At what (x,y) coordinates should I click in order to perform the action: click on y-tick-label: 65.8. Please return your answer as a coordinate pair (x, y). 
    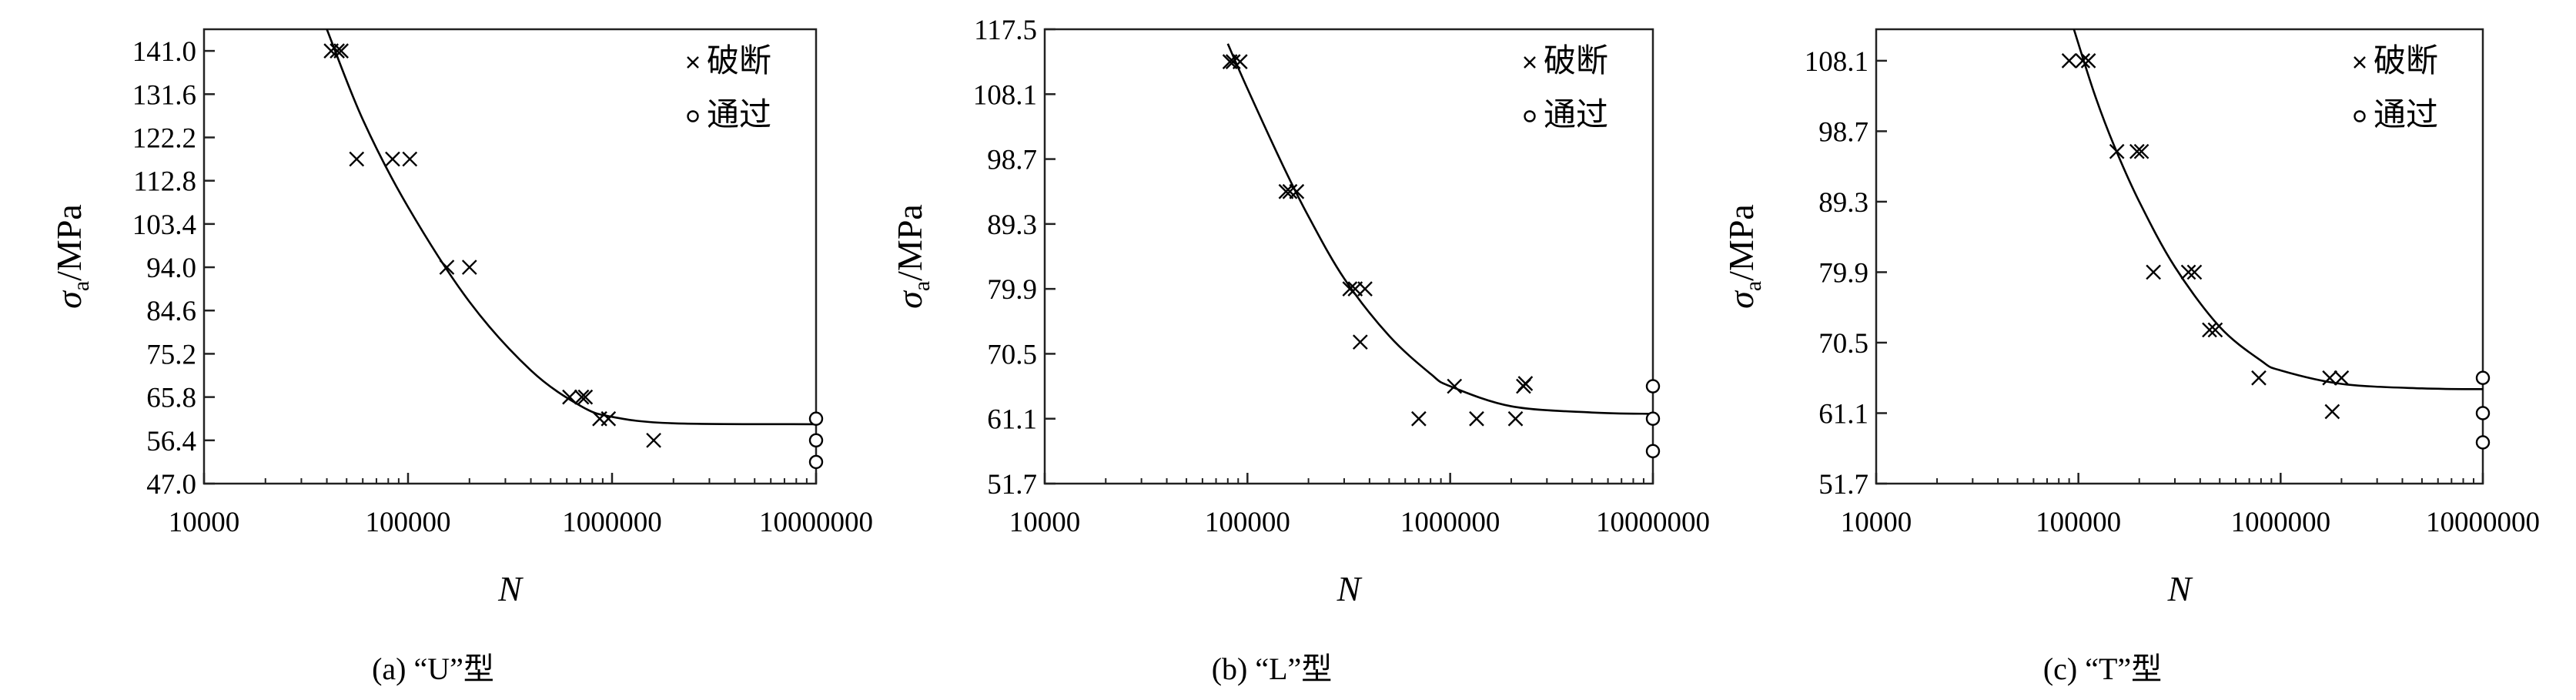
    Looking at the image, I should click on (171, 398).